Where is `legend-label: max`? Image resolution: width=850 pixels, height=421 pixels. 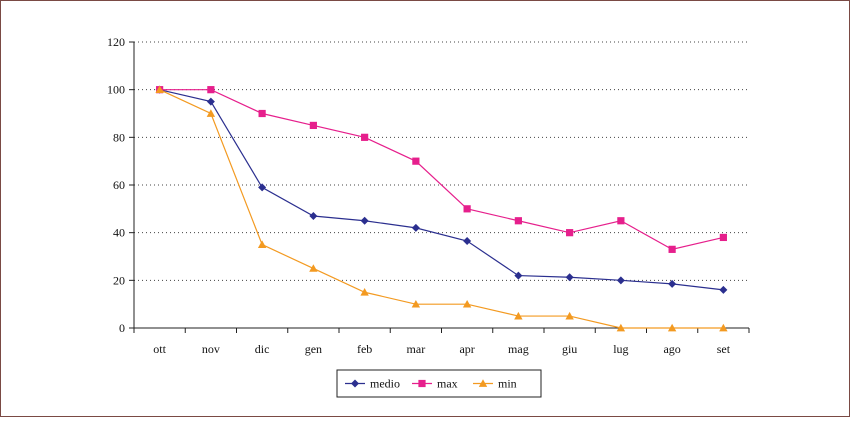
legend-label: max is located at coordinates (447, 384).